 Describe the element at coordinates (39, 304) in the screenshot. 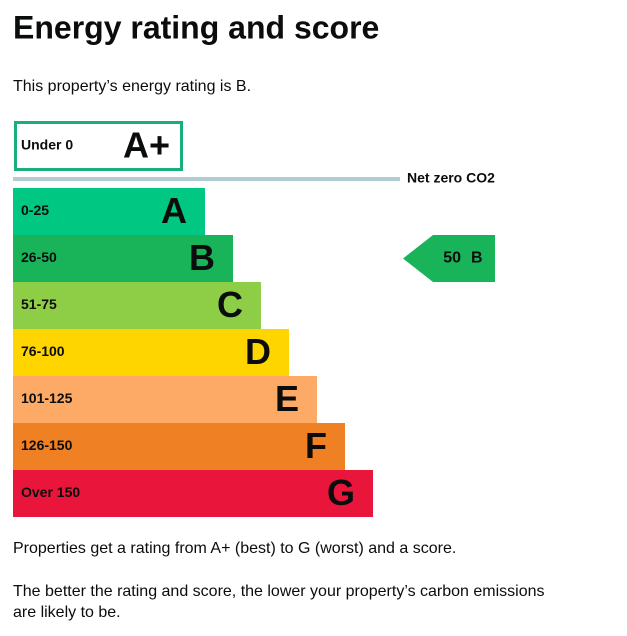

I see `band-range: 51-75` at that location.